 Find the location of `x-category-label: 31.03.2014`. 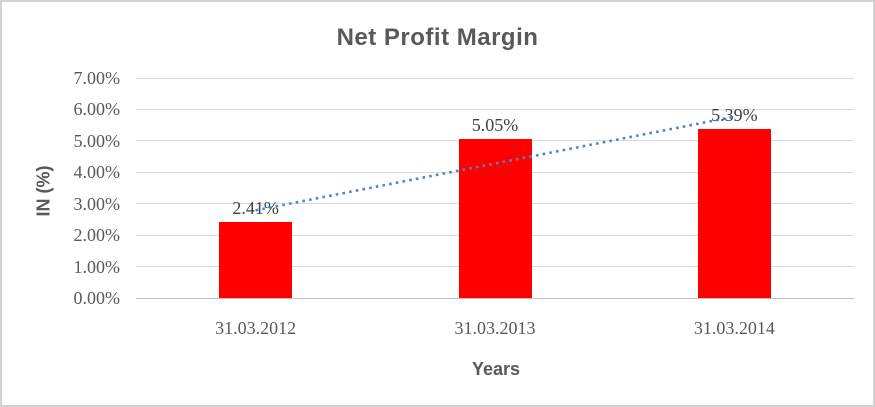

x-category-label: 31.03.2014 is located at coordinates (734, 328).